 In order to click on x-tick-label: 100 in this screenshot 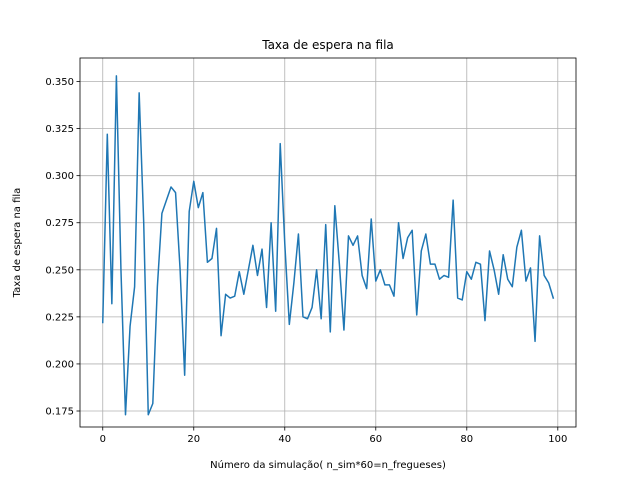, I will do `click(557, 439)`.